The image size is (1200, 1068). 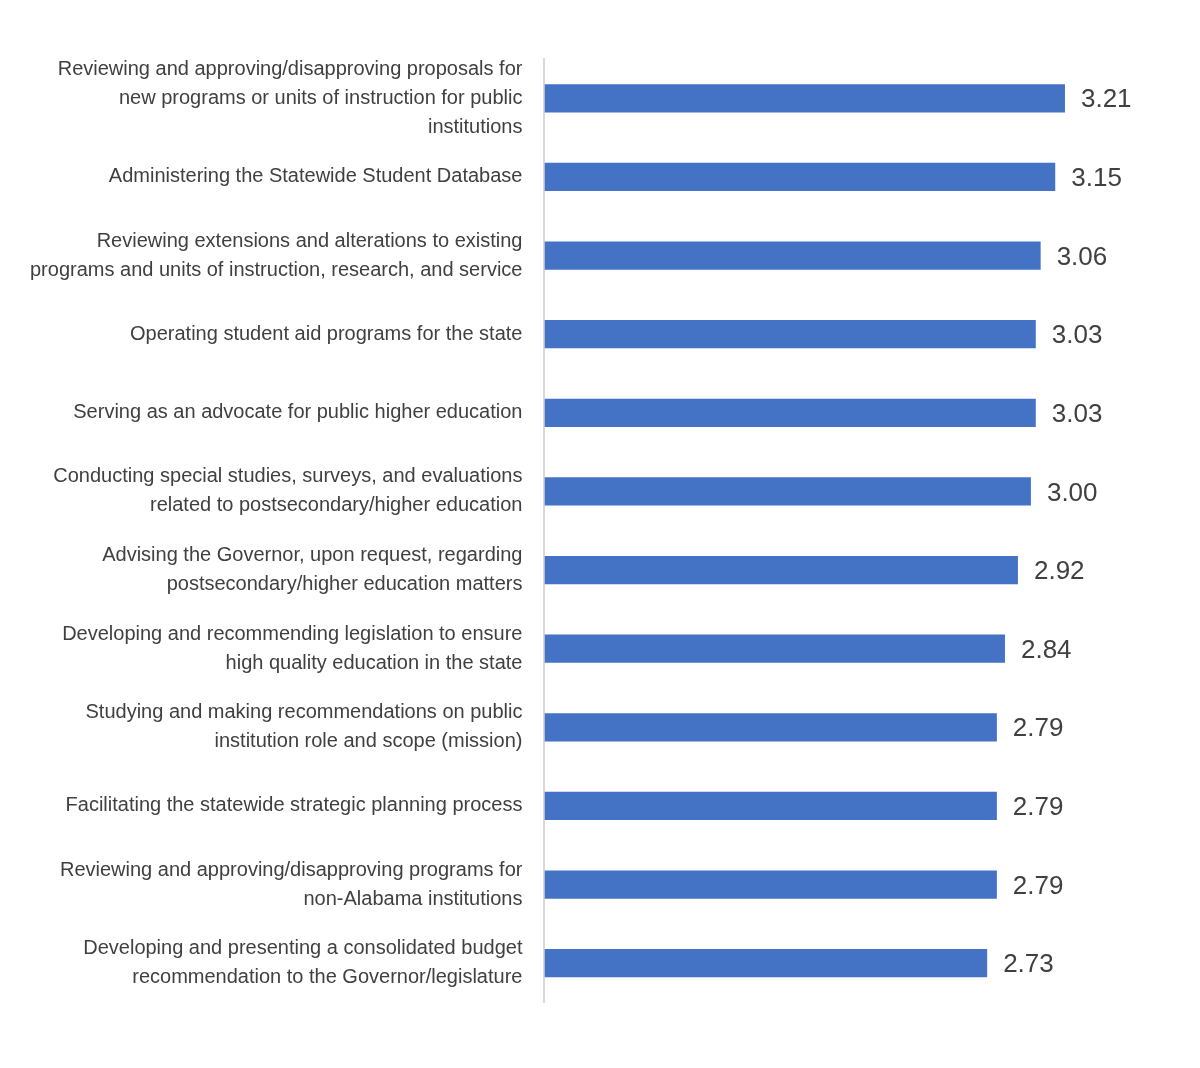 I want to click on y-tick-label: Studying and making recommendations on public institution role and scope (mission), so click(x=304, y=726).